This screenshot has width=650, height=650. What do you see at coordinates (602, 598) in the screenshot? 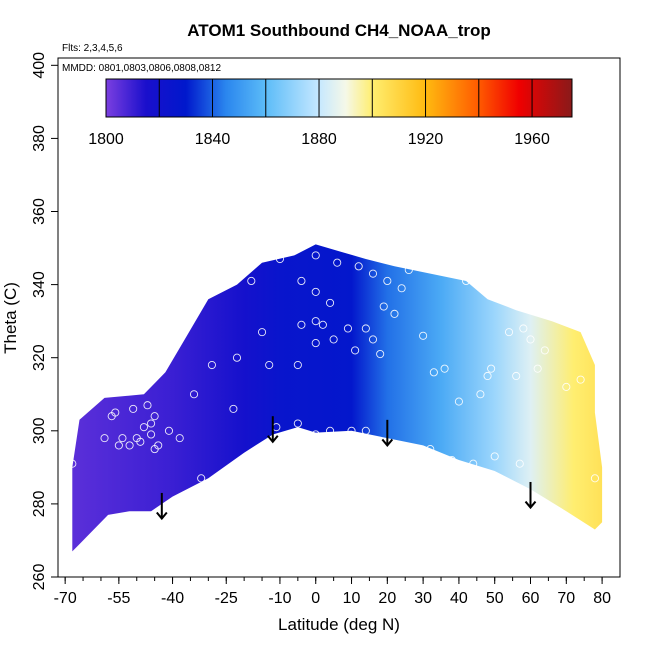
I see `x-tick-label: 80` at bounding box center [602, 598].